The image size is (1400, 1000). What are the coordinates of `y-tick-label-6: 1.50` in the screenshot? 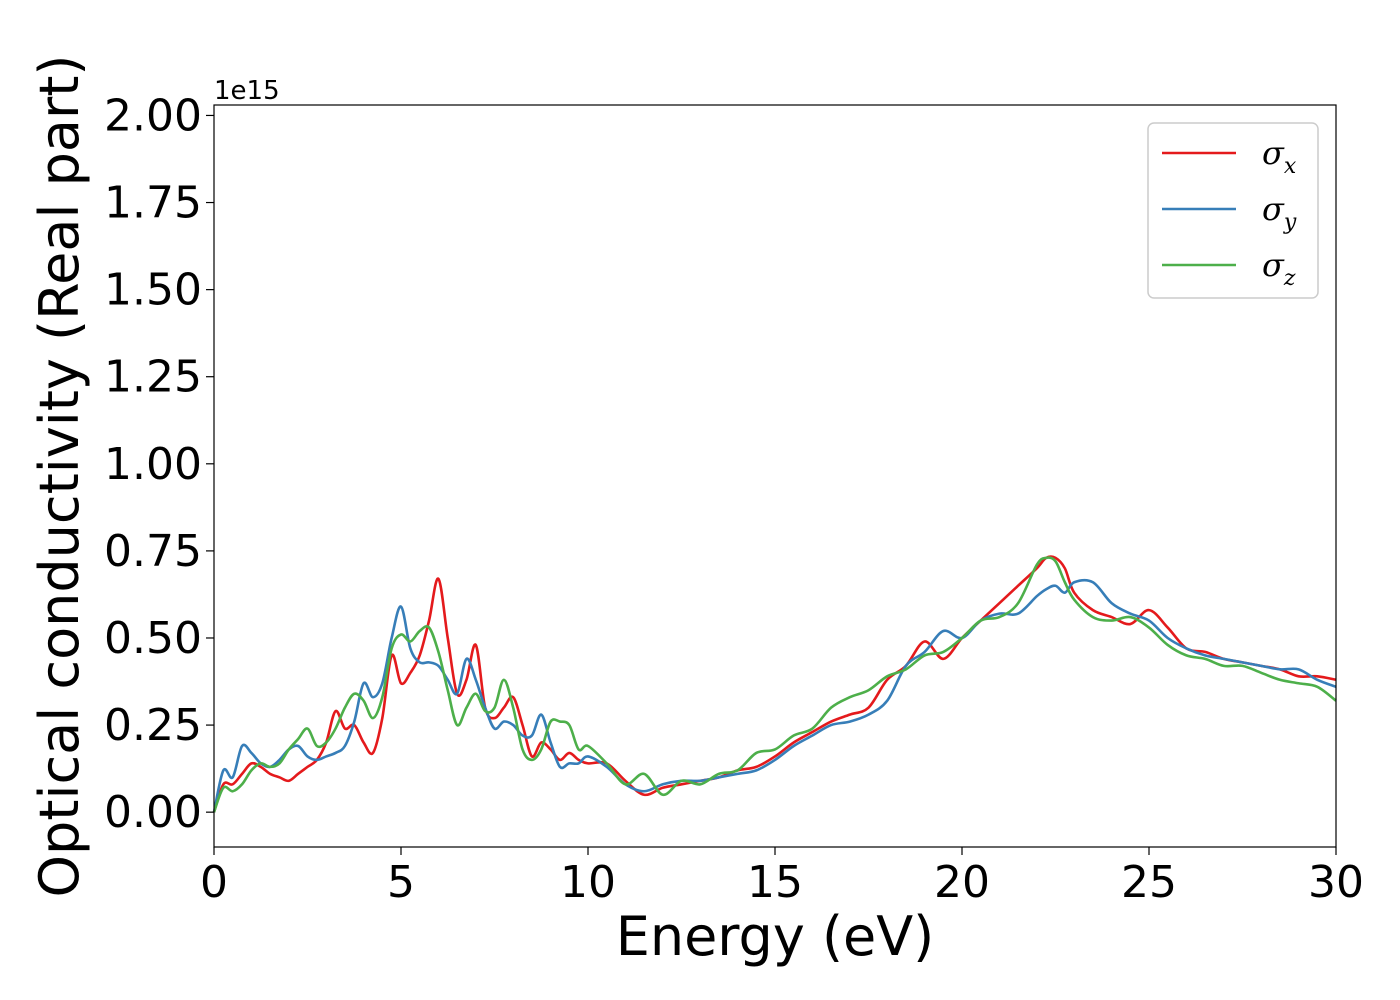 It's located at (153, 290).